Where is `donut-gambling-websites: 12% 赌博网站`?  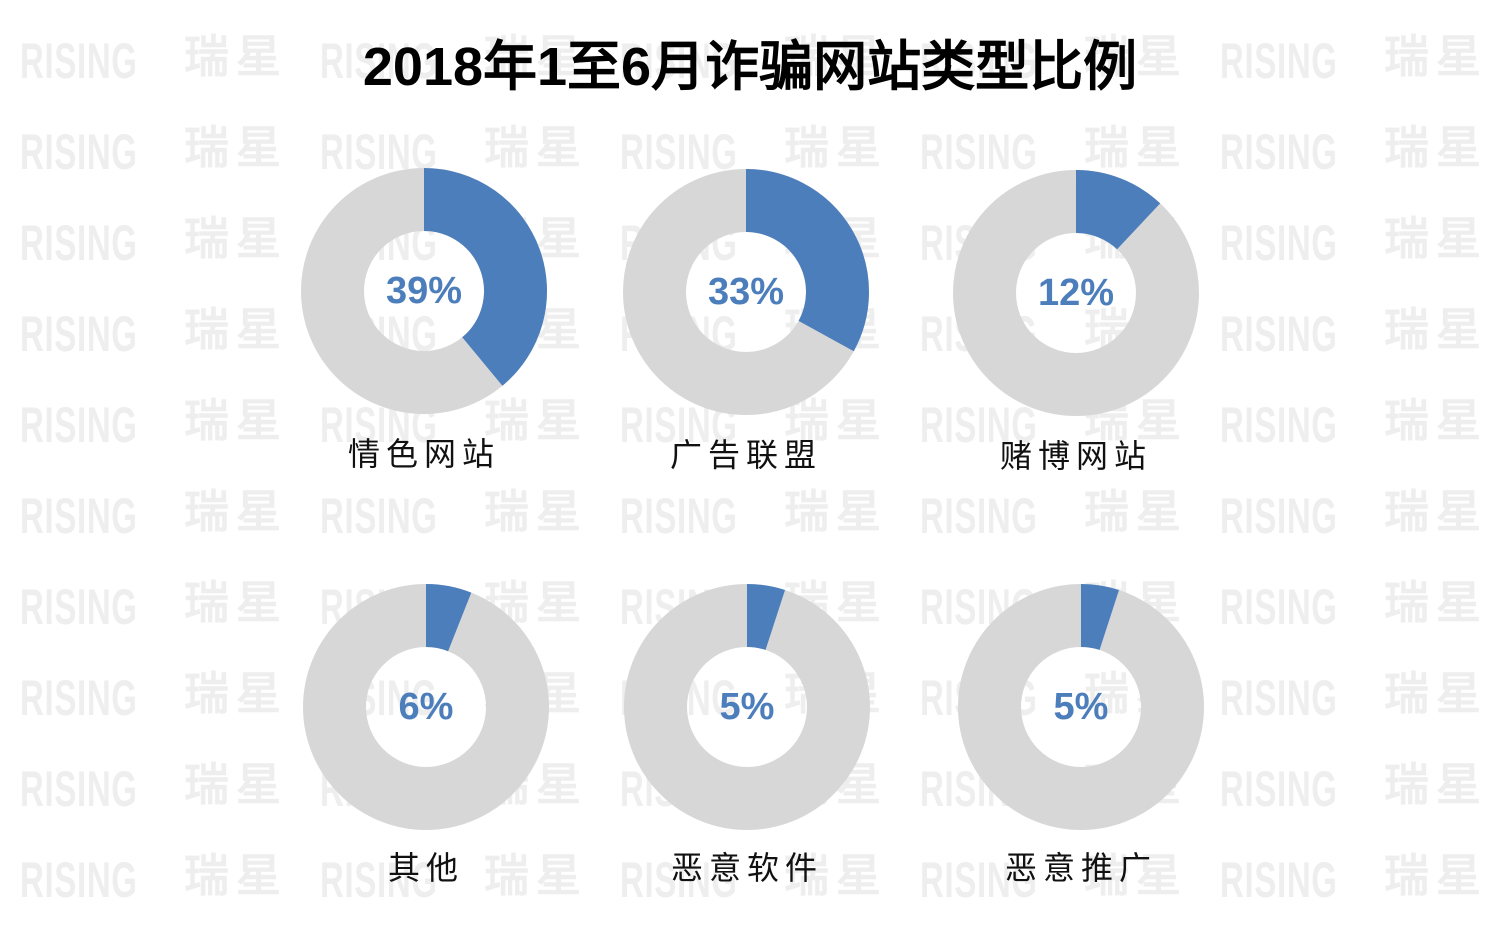 donut-gambling-websites: 12% 赌博网站 is located at coordinates (1076, 321).